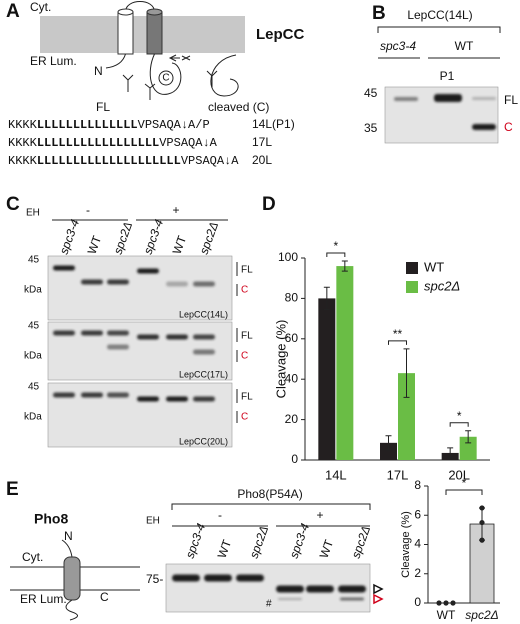  Describe the element at coordinates (481, 615) in the screenshot. I see `x-tick-label: spc2Δ` at that location.